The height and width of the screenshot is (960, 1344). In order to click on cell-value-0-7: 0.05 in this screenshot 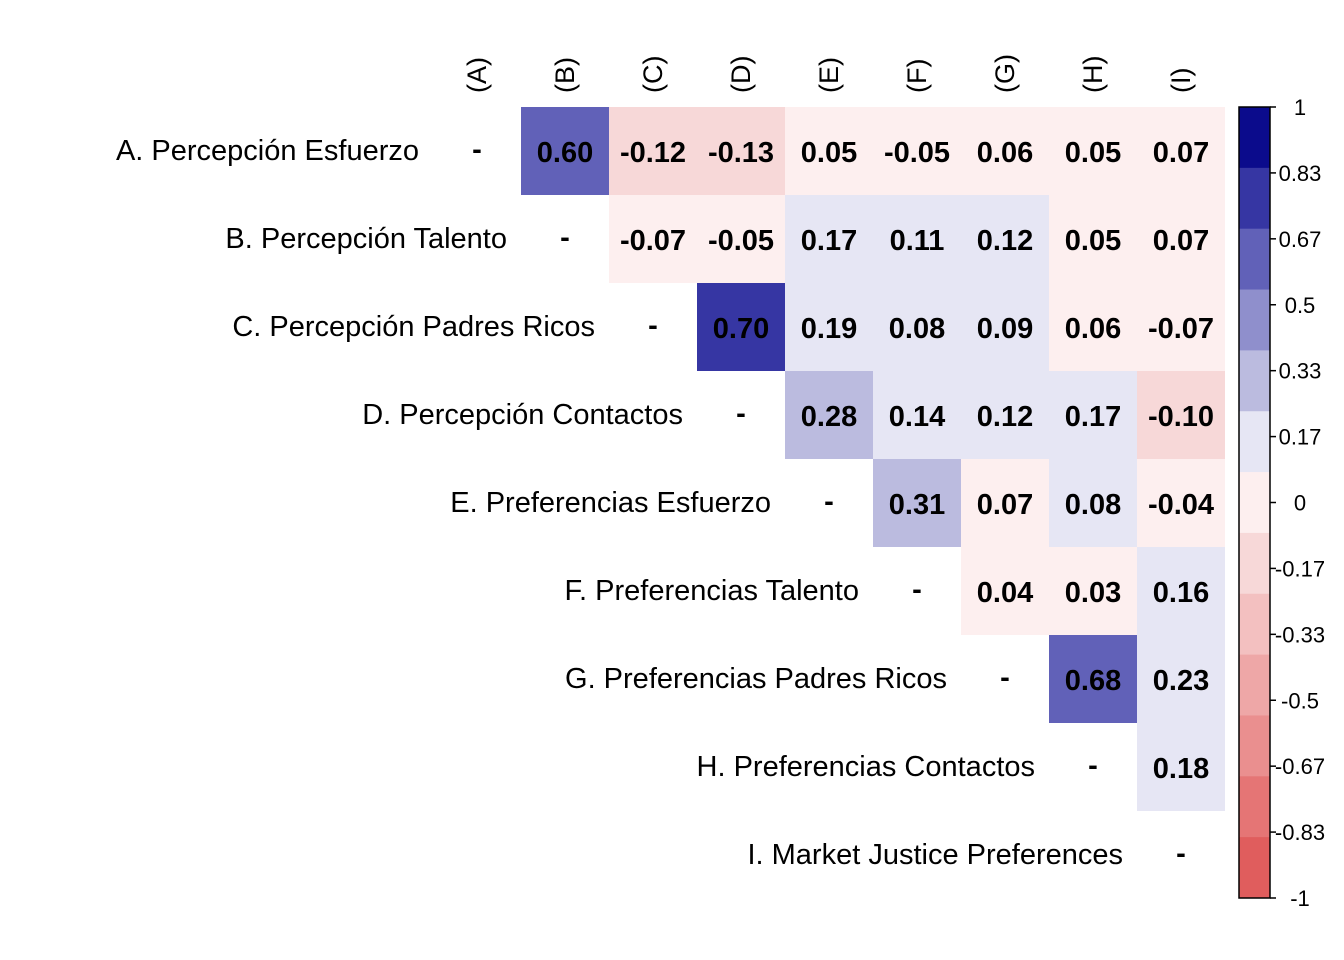, I will do `click(1093, 153)`.